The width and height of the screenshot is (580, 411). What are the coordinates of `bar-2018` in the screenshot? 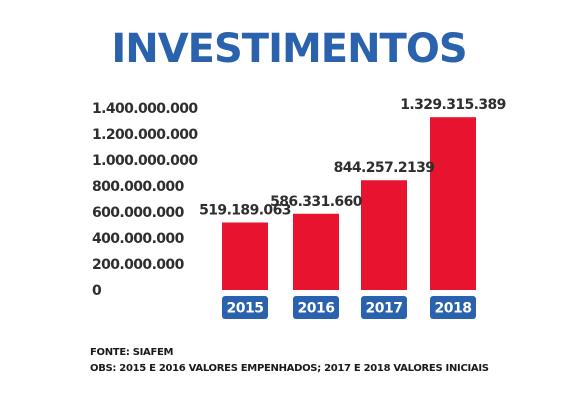 It's located at (453, 204).